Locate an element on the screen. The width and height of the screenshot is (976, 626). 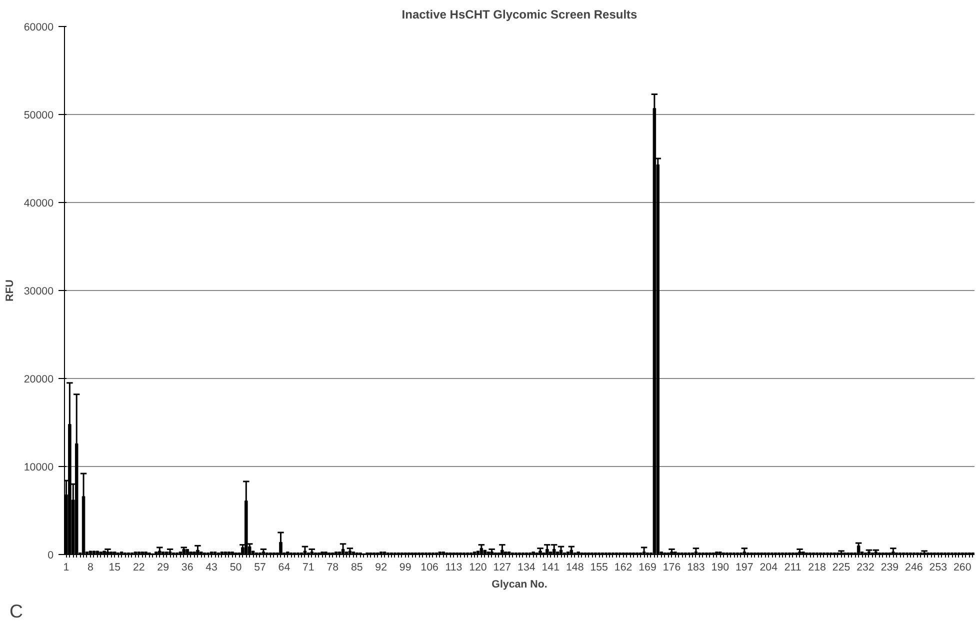
y-tick-label: 40000 is located at coordinates (39, 204).